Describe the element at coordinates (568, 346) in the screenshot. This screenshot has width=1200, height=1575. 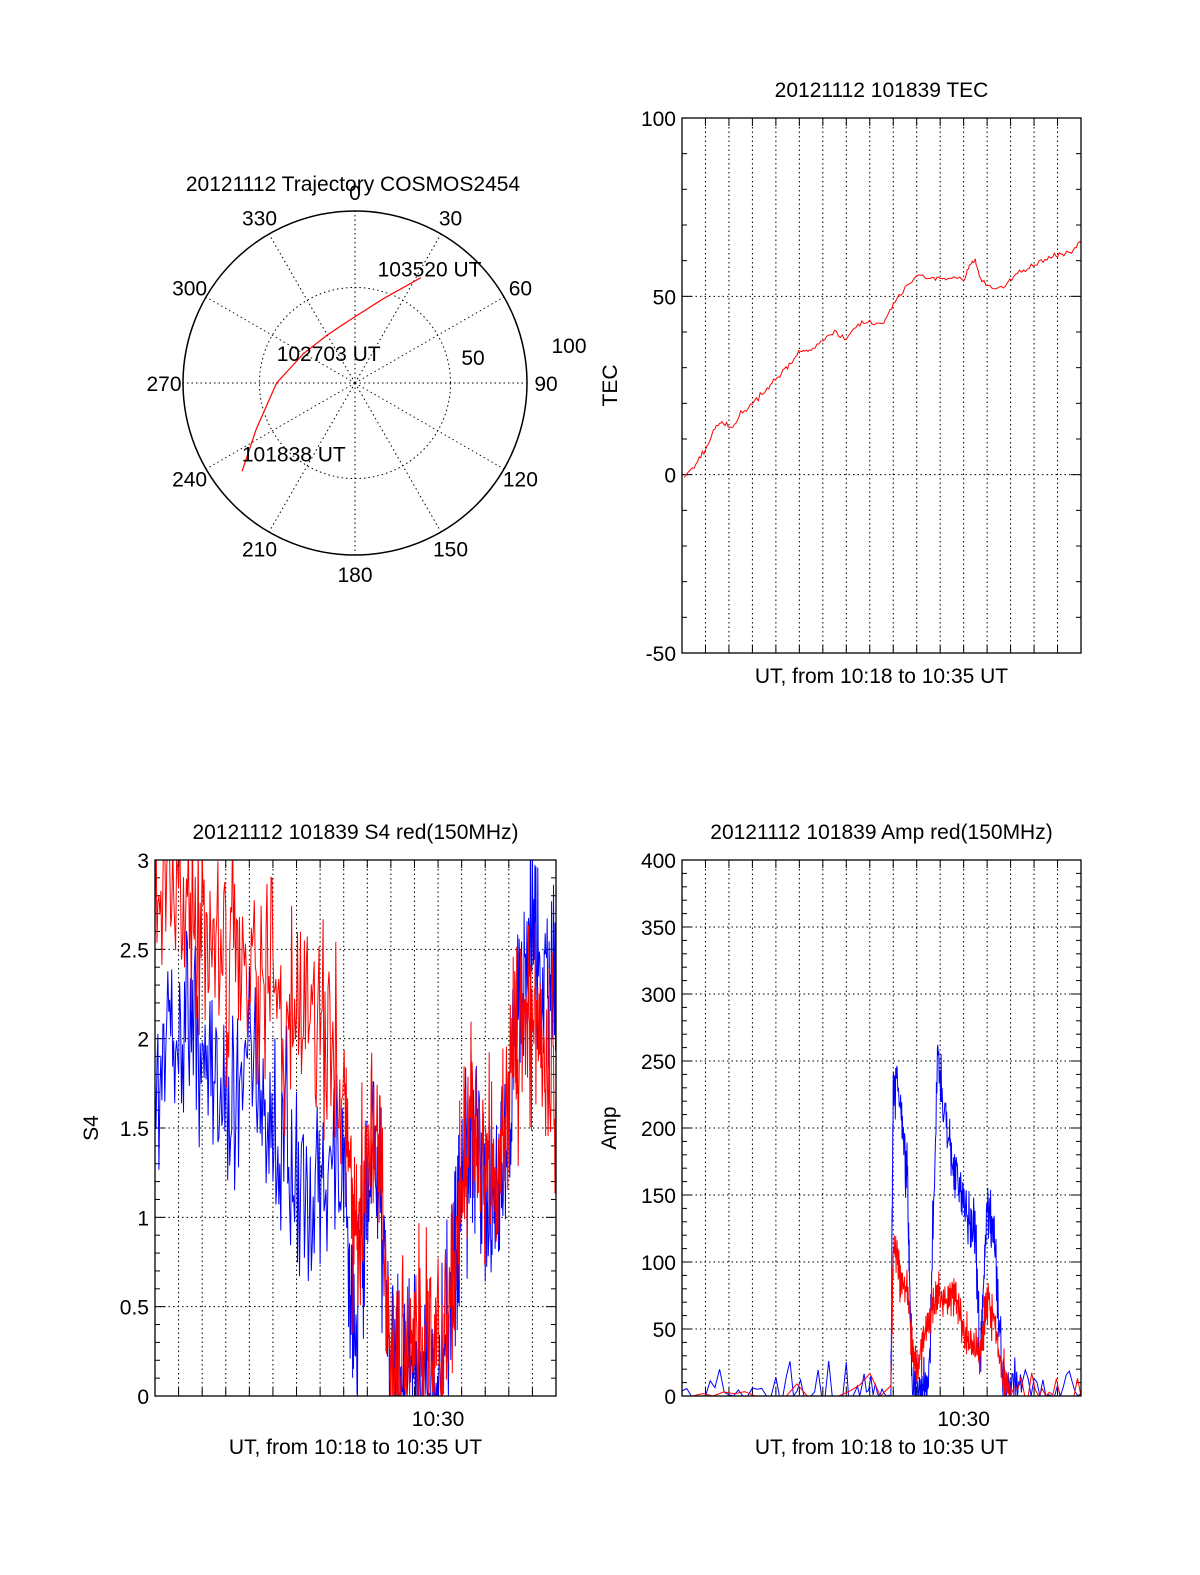
I see `polar-ring-label: 100` at that location.